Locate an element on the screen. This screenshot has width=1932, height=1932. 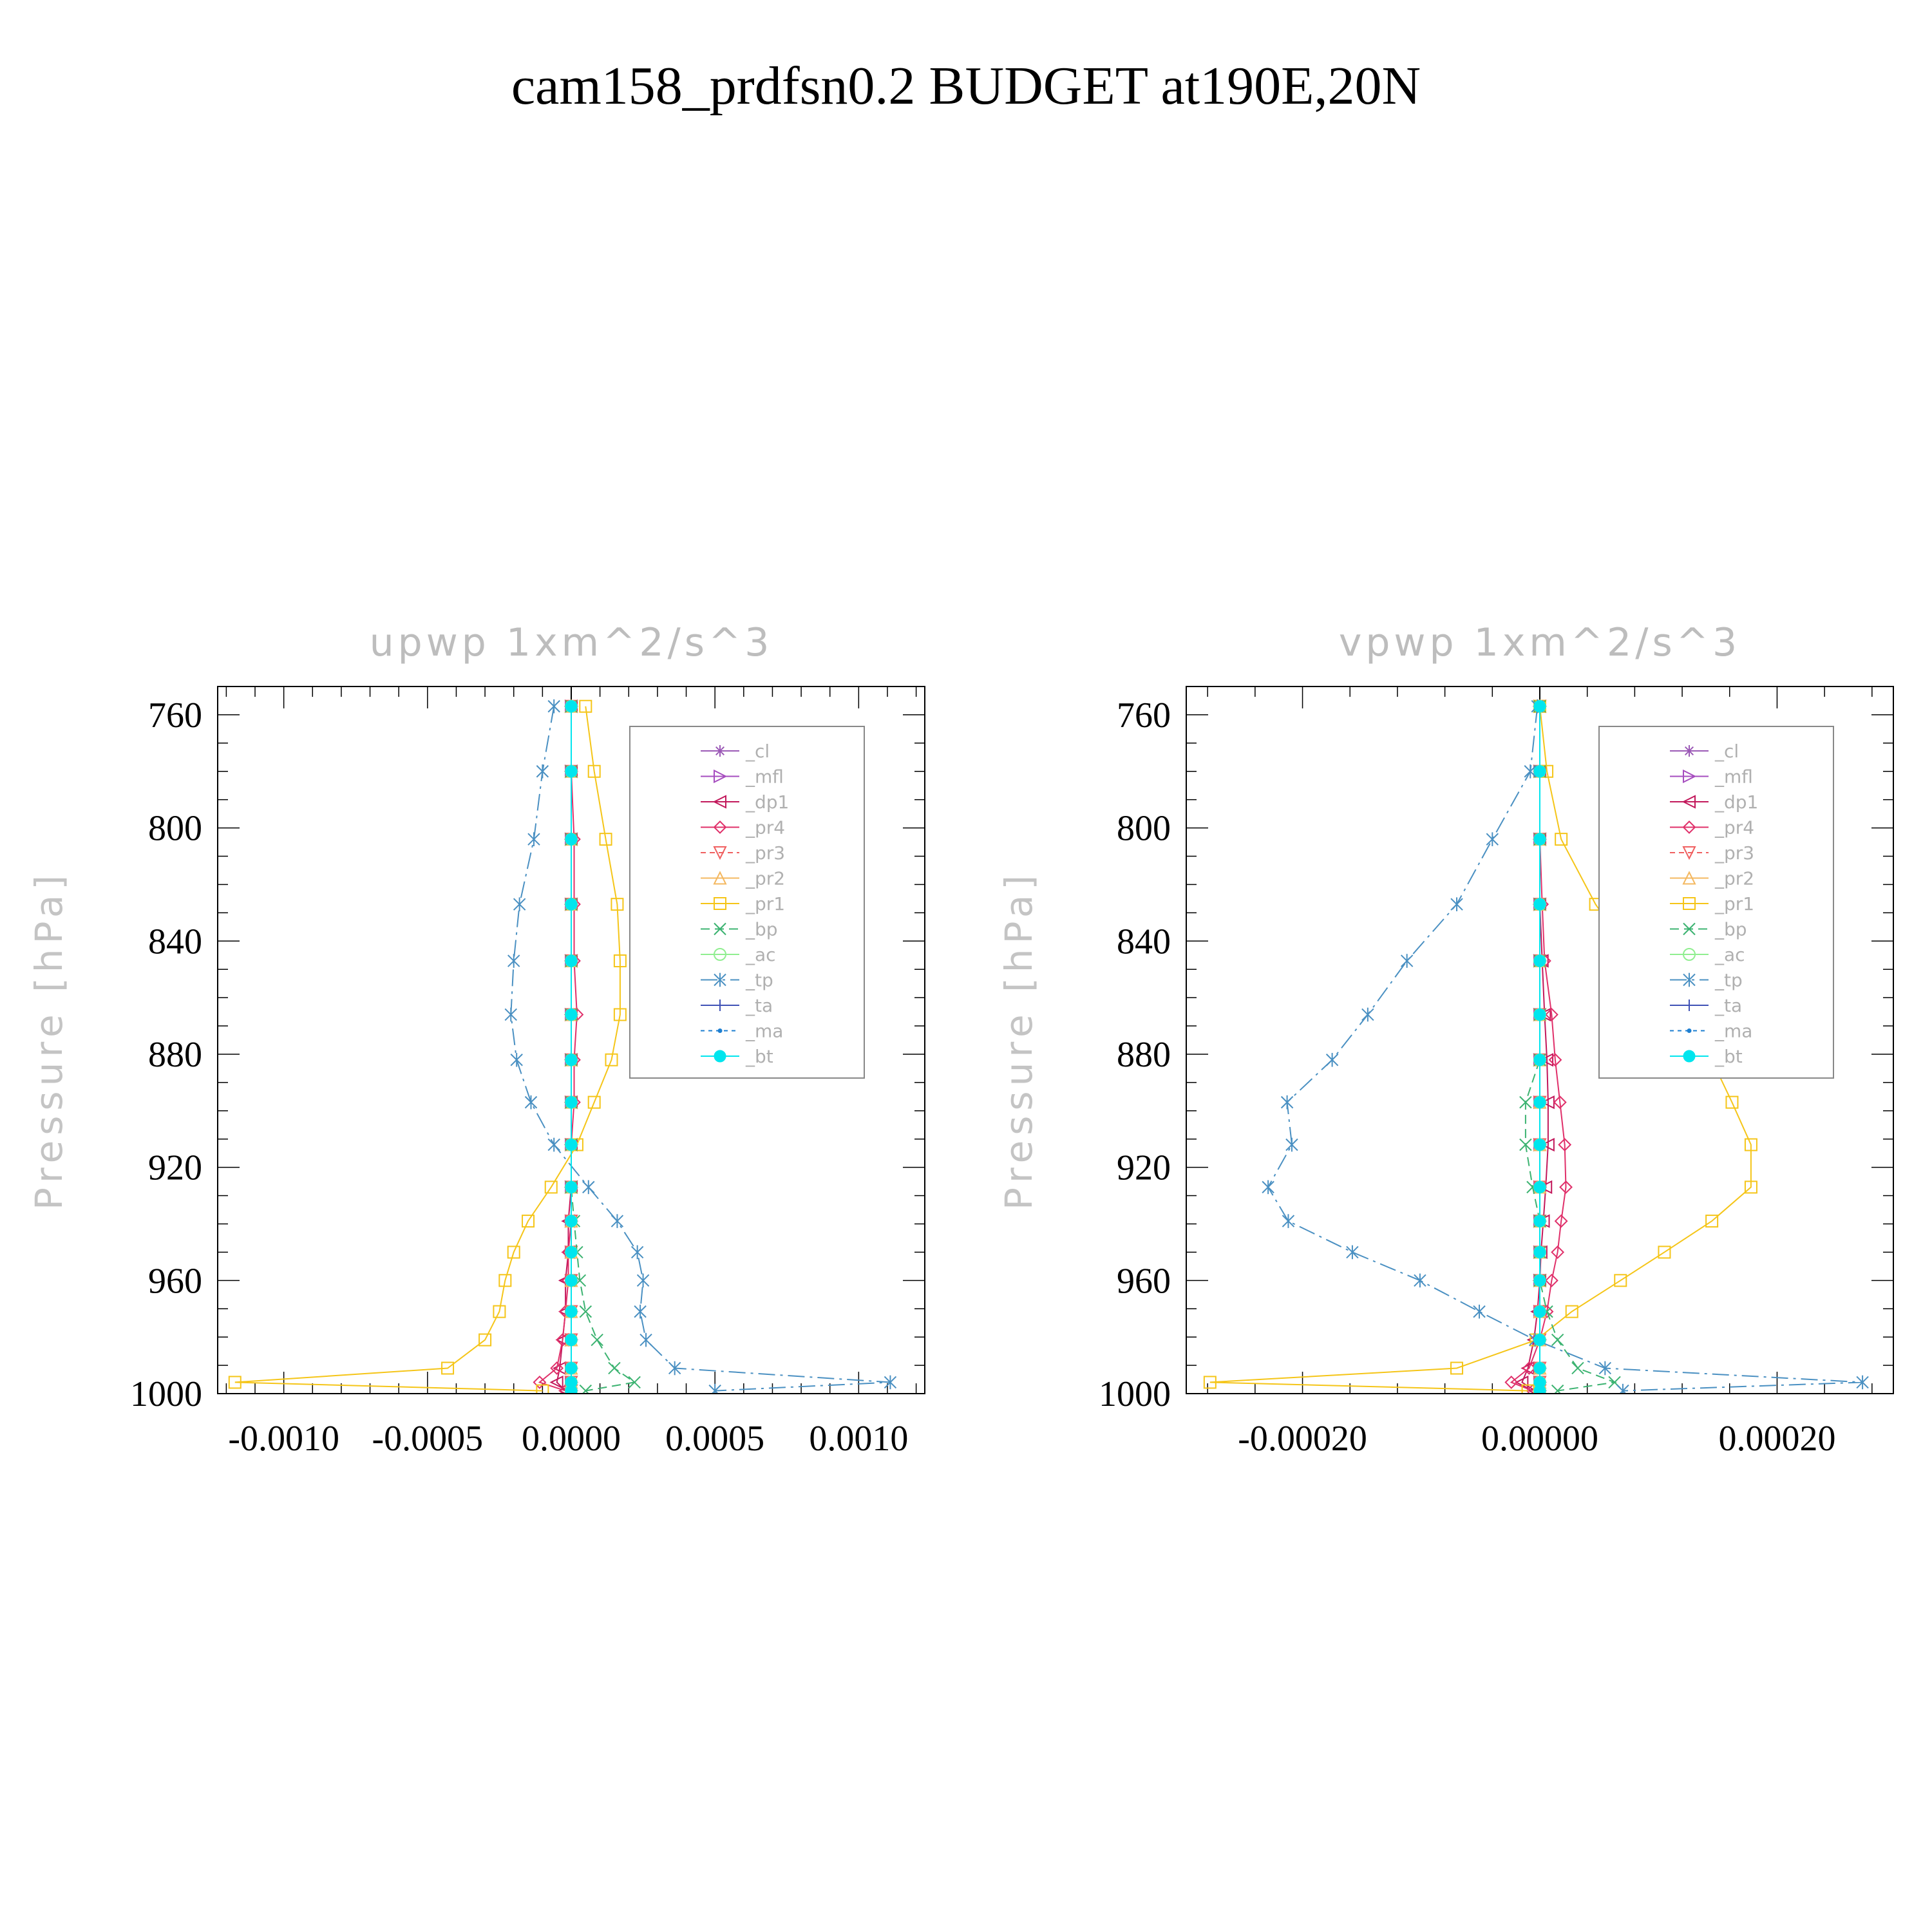
legend-label: _pr3 is located at coordinates (765, 853).